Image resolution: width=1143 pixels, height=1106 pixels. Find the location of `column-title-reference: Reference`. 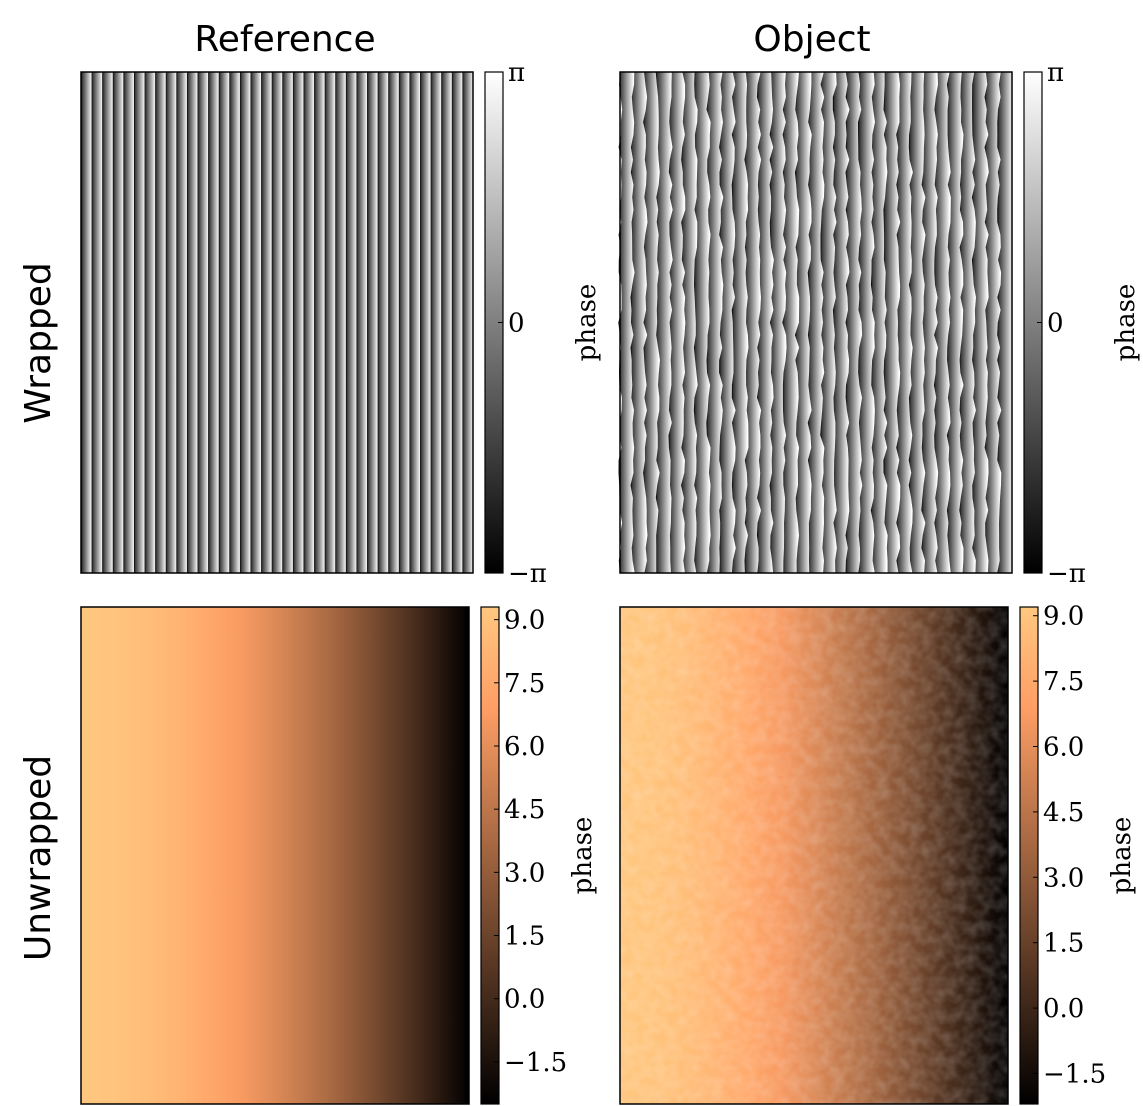

column-title-reference: Reference is located at coordinates (284, 39).